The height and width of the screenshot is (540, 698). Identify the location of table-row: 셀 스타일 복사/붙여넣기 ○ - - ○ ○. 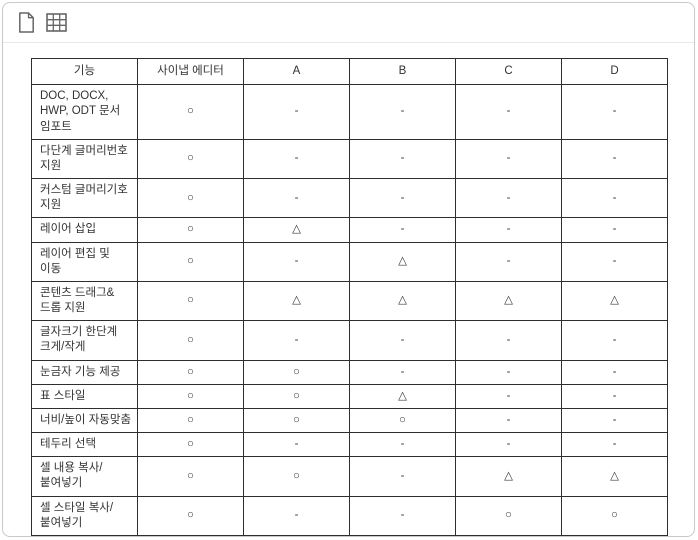
(349, 515).